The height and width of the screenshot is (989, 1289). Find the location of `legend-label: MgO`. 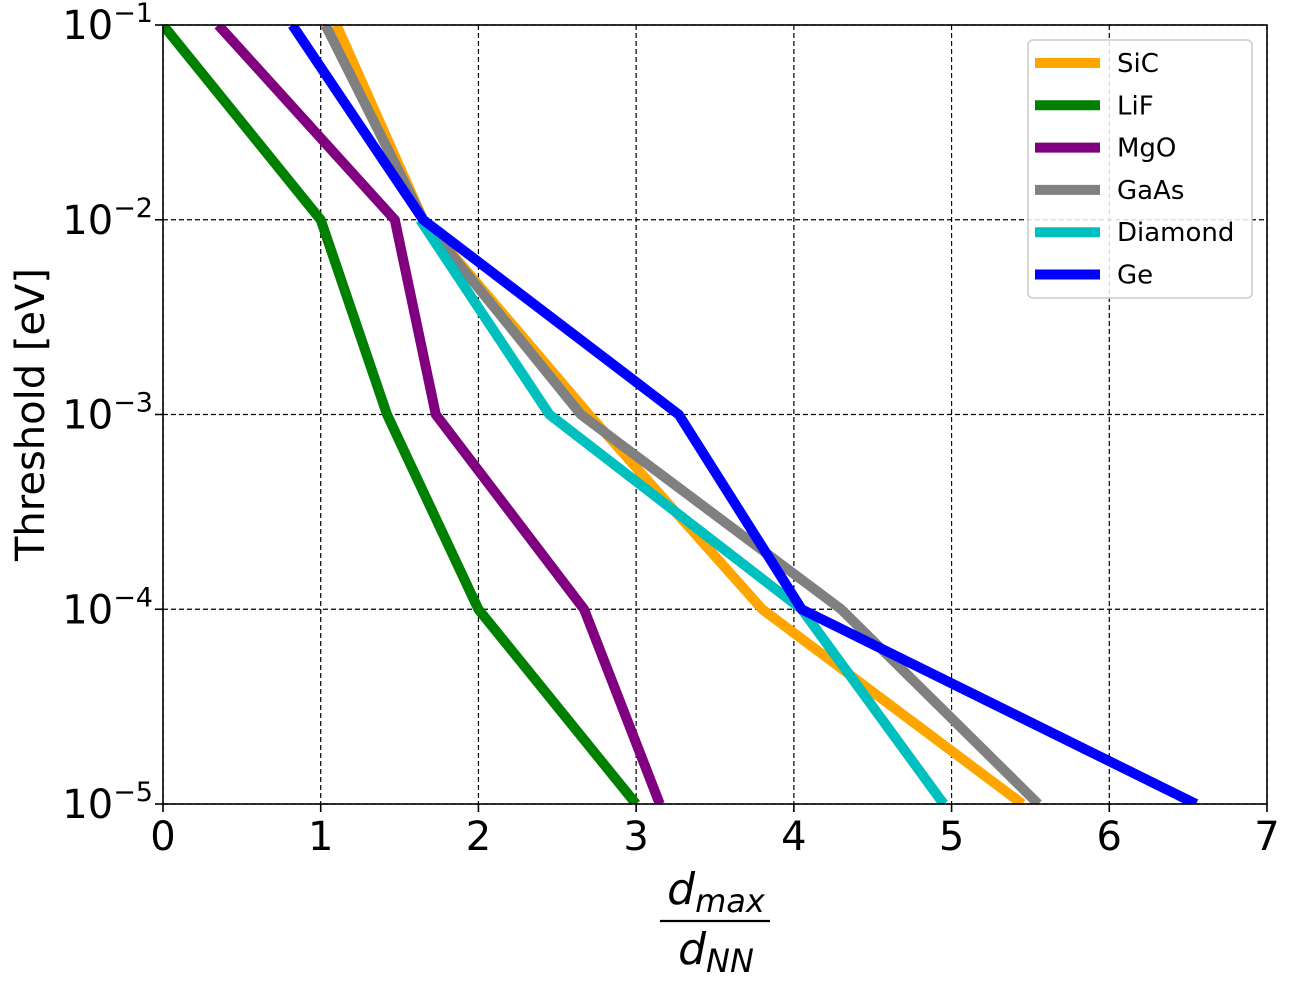

legend-label: MgO is located at coordinates (1146, 149).